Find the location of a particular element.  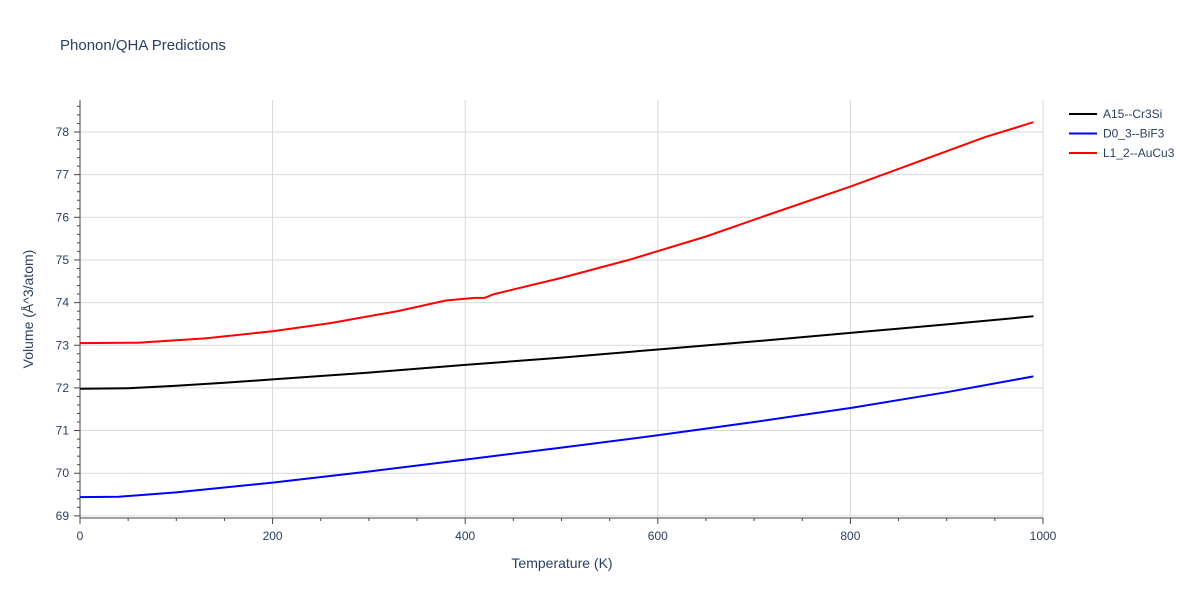

legend-label: D0_3--BiF3 is located at coordinates (1134, 134).